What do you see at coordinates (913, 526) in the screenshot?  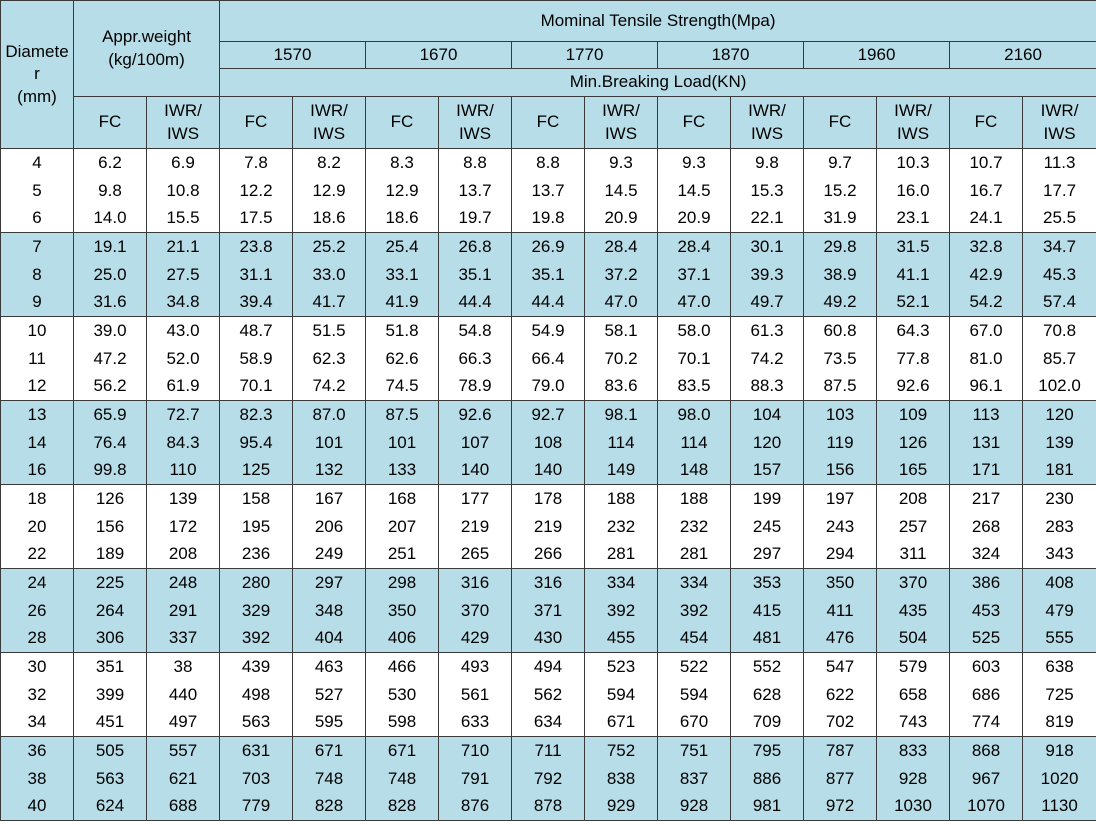 I see `value-cell: 257` at bounding box center [913, 526].